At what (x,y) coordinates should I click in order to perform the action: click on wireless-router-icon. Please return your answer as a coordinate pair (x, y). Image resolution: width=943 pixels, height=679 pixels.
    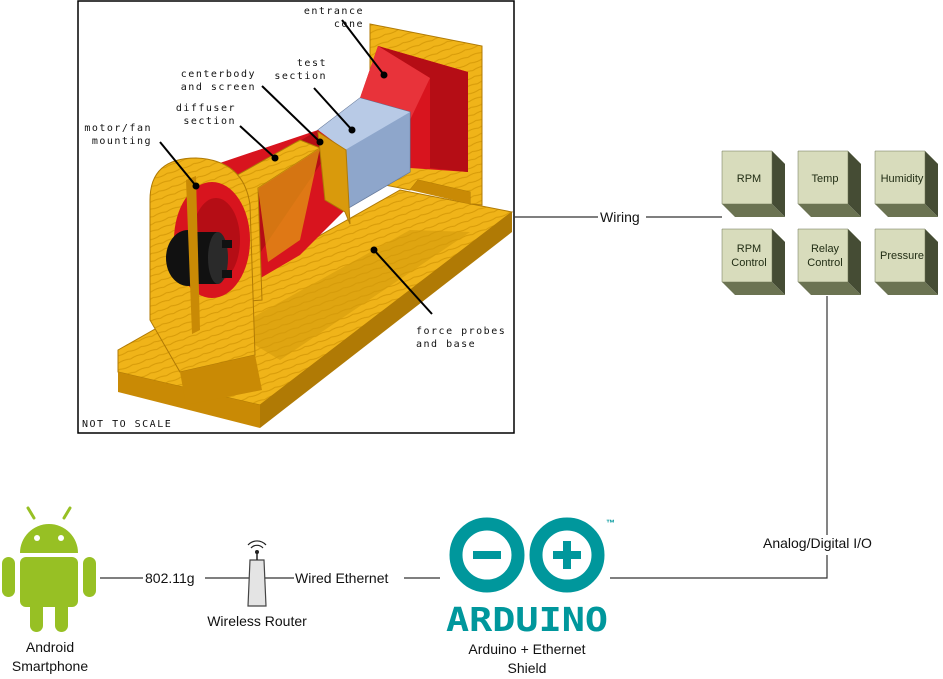
    Looking at the image, I should click on (257, 573).